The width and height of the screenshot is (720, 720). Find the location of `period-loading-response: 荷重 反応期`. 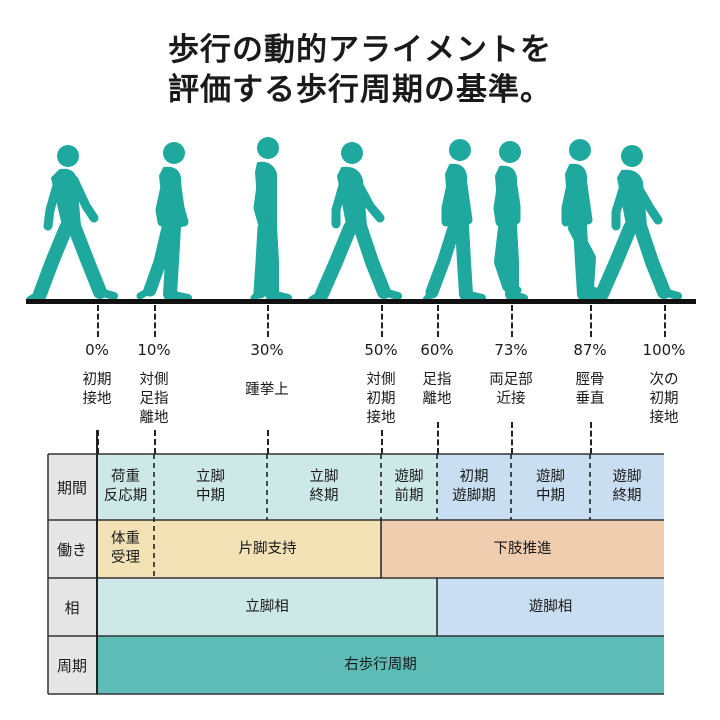

period-loading-response: 荷重 反応期 is located at coordinates (125, 486).